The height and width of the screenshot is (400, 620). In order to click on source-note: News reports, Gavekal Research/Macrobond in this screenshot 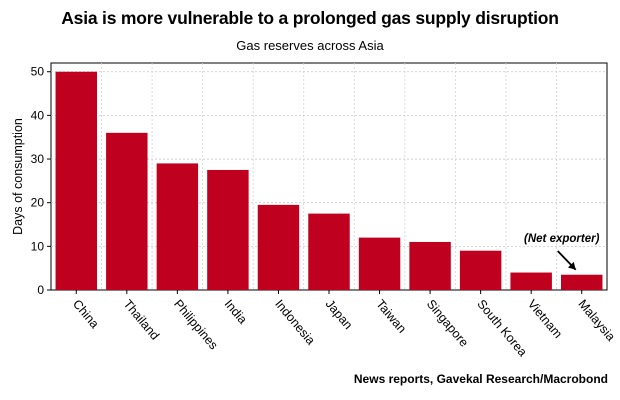, I will do `click(480, 379)`.